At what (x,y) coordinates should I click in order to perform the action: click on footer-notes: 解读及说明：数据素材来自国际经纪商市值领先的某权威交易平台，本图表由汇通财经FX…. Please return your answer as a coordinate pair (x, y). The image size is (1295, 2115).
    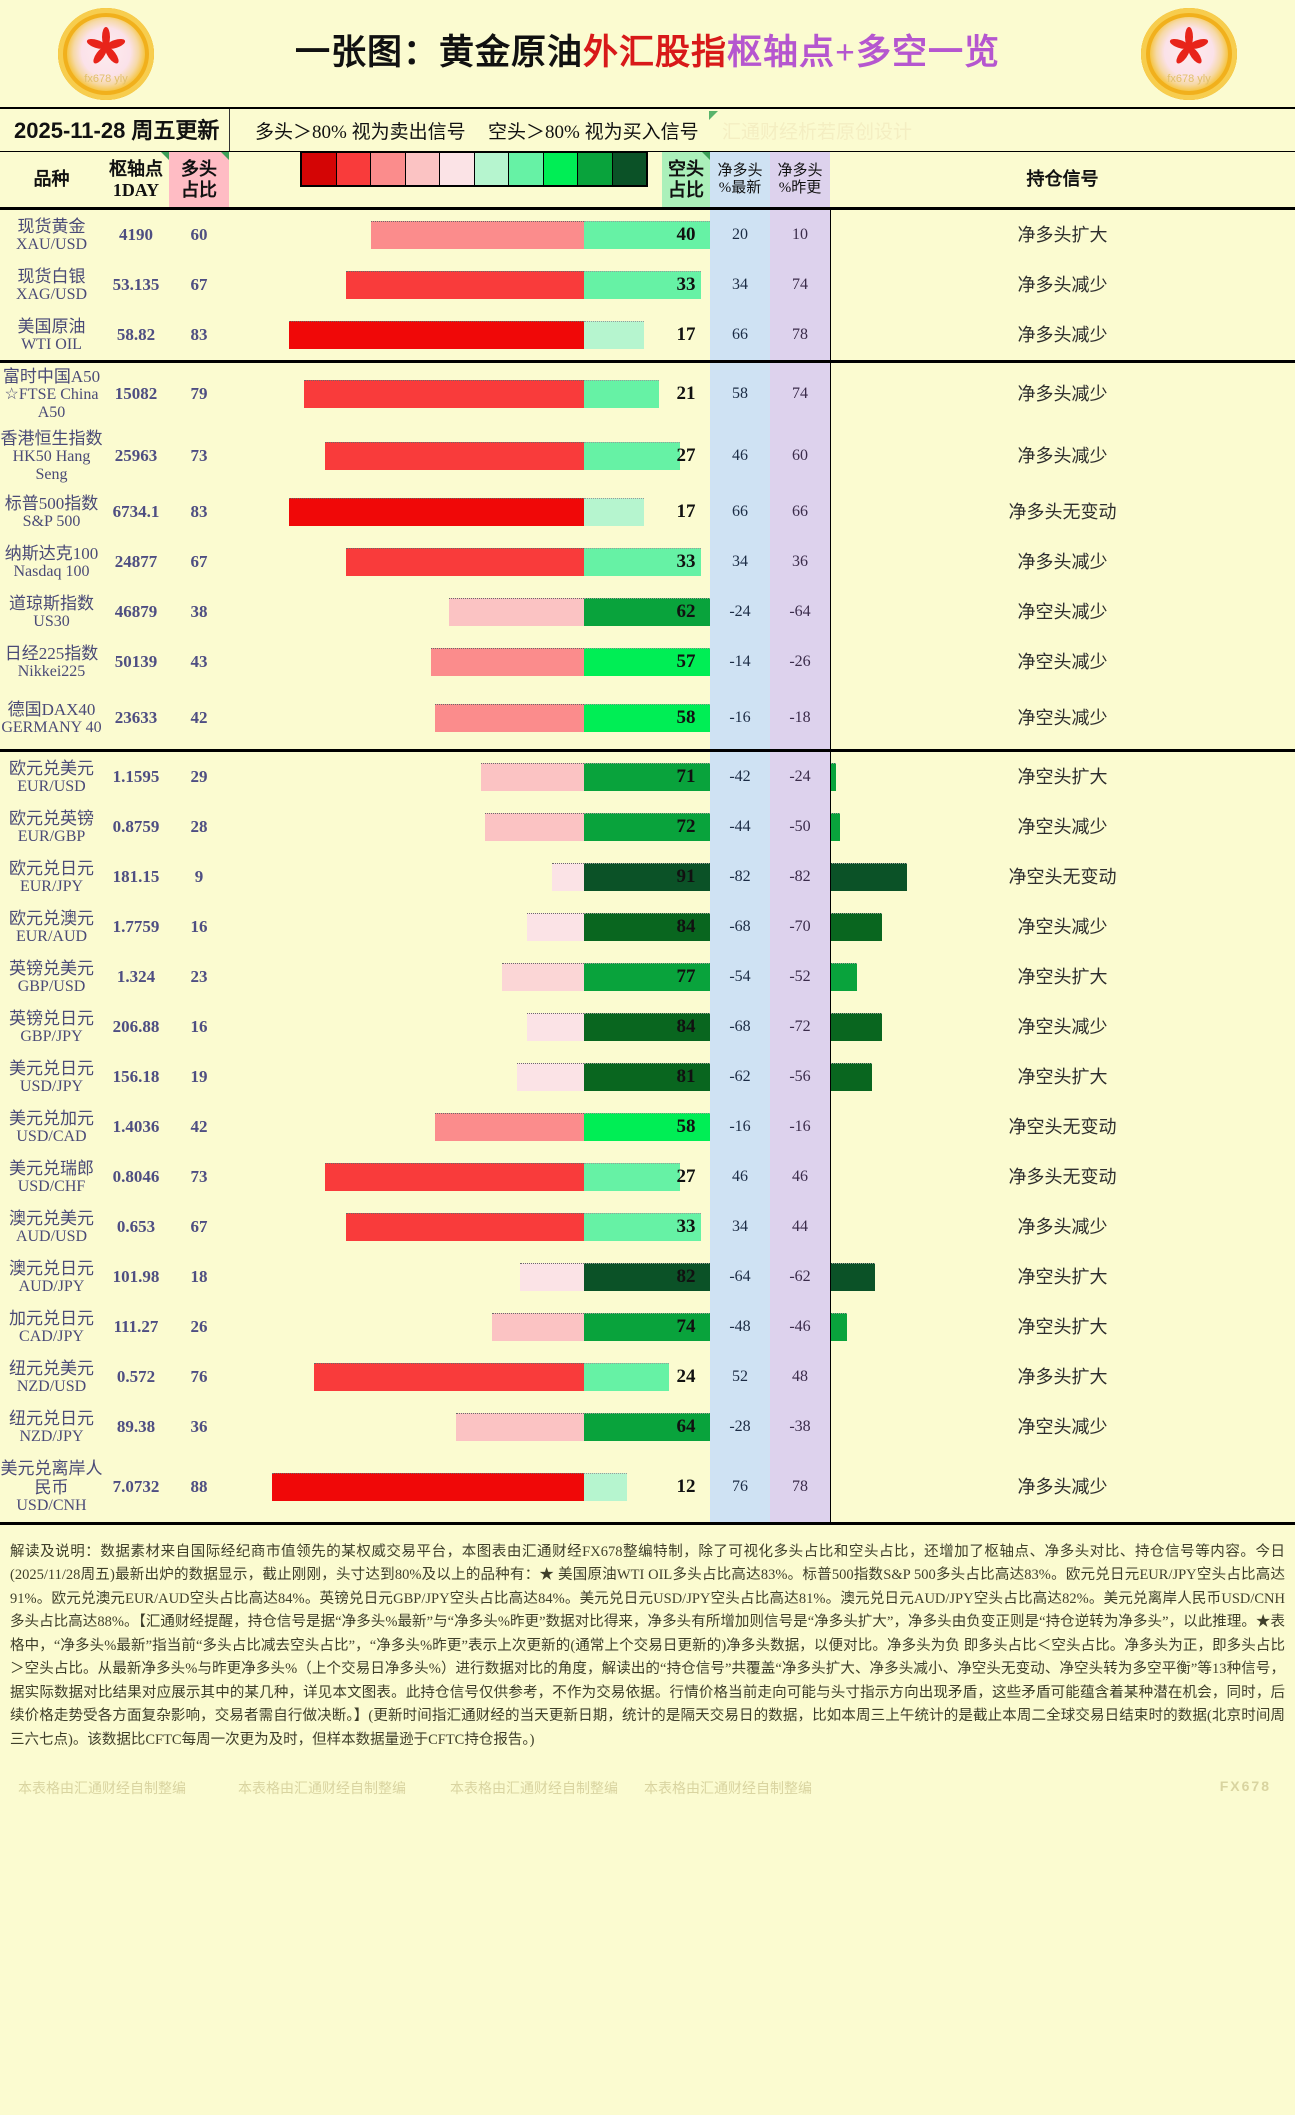
    Looking at the image, I should click on (647, 1667).